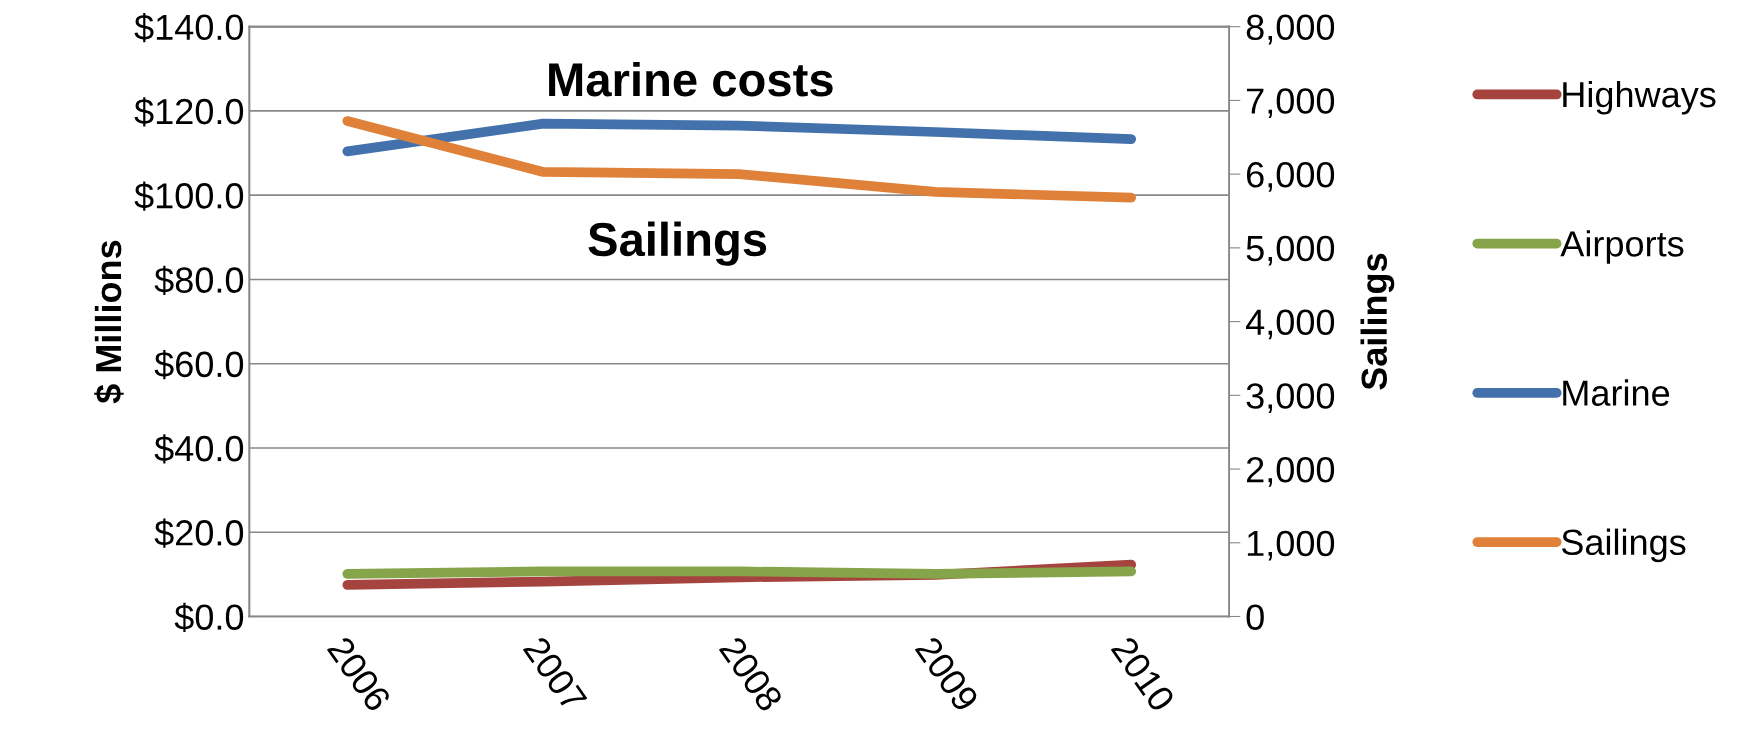 Image resolution: width=1761 pixels, height=741 pixels. I want to click on y2-tick-label: 5,000, so click(1290, 250).